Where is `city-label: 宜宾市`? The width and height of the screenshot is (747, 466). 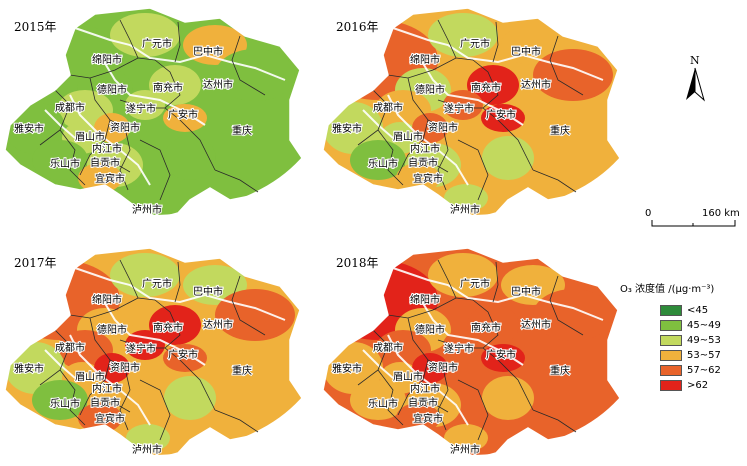 city-label: 宜宾市 is located at coordinates (110, 418).